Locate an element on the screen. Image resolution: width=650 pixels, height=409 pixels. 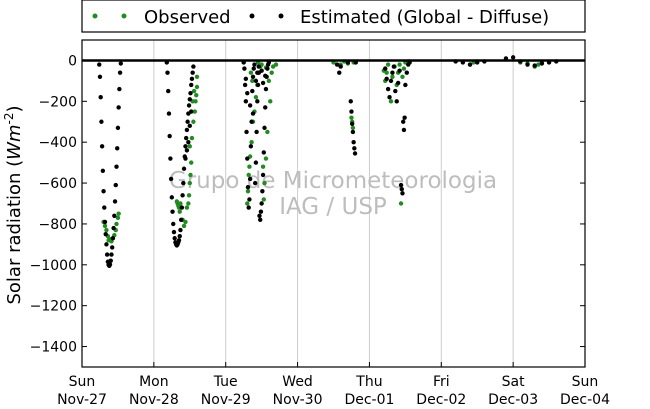
y-tick-label: −1000 is located at coordinates (53, 266).